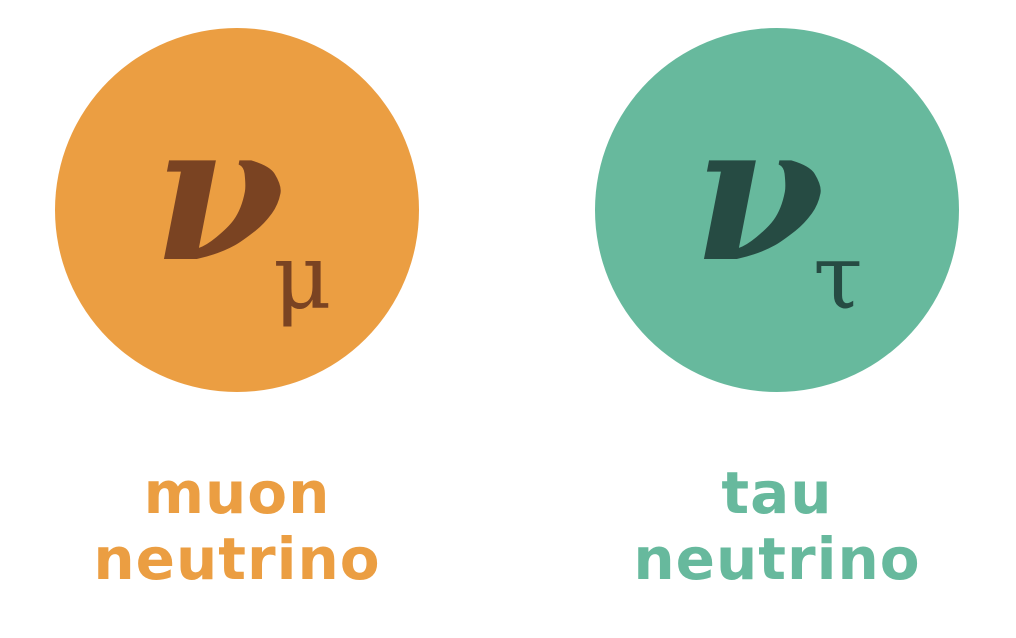 The image size is (1016, 638). What do you see at coordinates (777, 493) in the screenshot?
I see `label-line-1: tau` at bounding box center [777, 493].